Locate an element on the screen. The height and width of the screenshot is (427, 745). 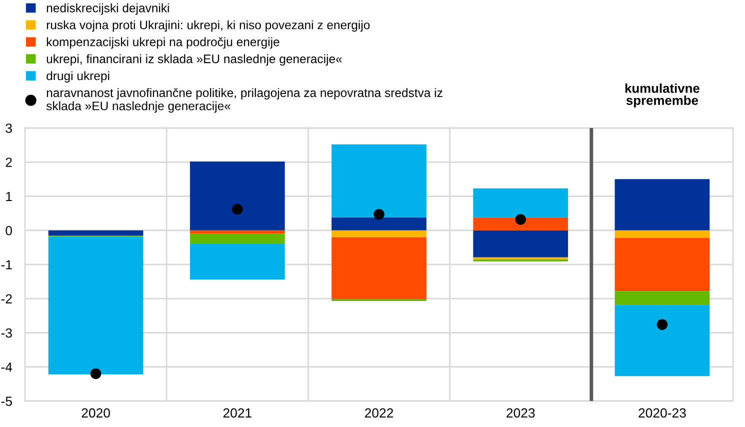
legend-label: ruska vojna proti Ukrajini: ukrepi, ki niso povezani z energijo is located at coordinates (208, 26).